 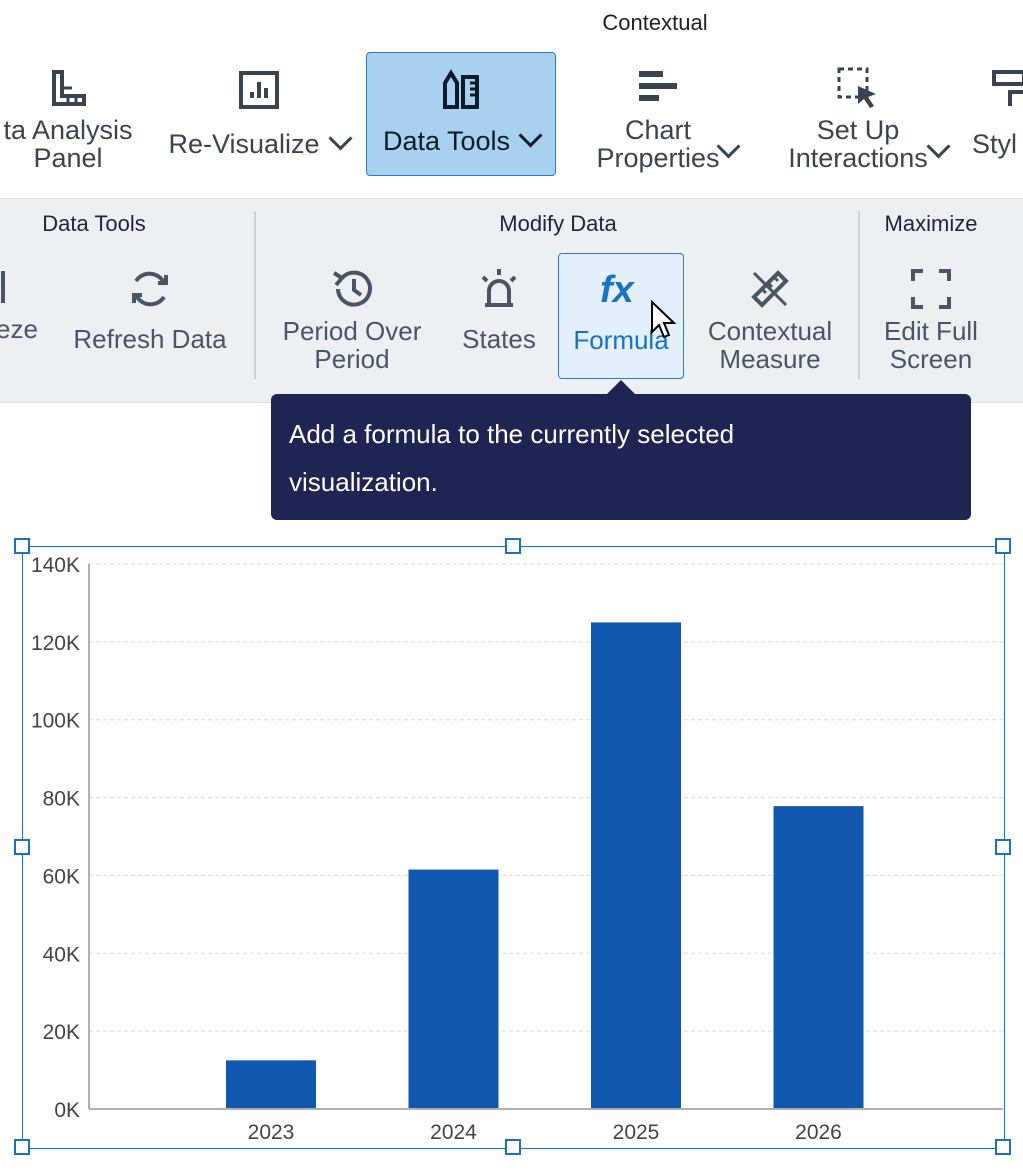 What do you see at coordinates (621, 387) in the screenshot?
I see `tooltip-arrow` at bounding box center [621, 387].